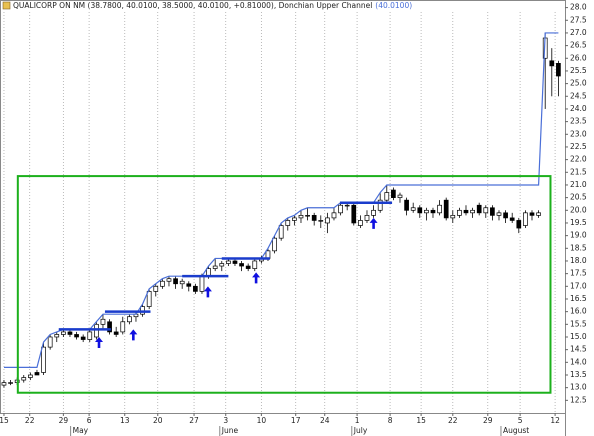  What do you see at coordinates (578, 336) in the screenshot?
I see `y-tick-label: 15.0` at bounding box center [578, 336].